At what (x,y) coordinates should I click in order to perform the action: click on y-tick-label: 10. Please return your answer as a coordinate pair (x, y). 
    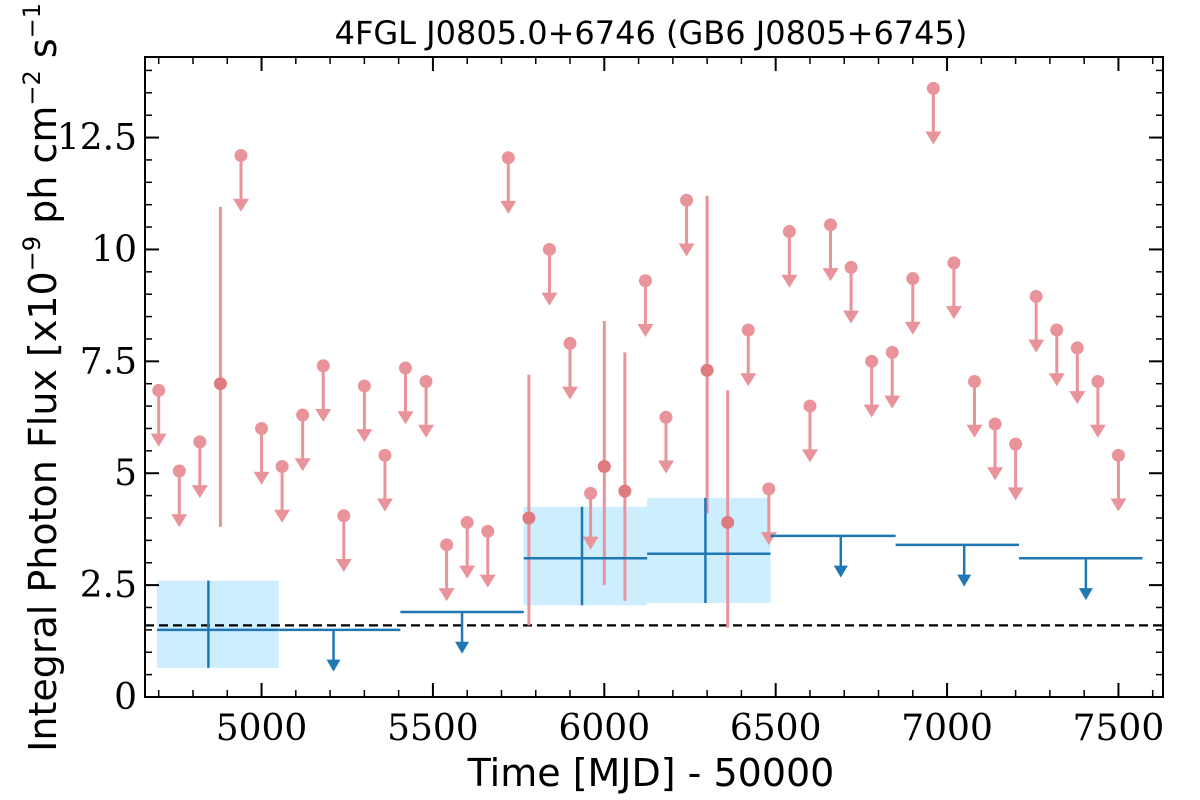
    Looking at the image, I should click on (114, 249).